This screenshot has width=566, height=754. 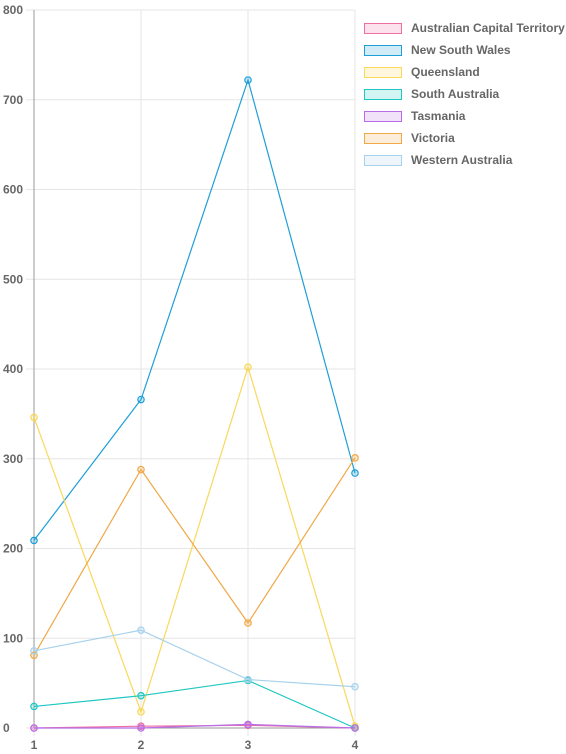 What do you see at coordinates (13, 10) in the screenshot?
I see `y-tick-label: 800` at bounding box center [13, 10].